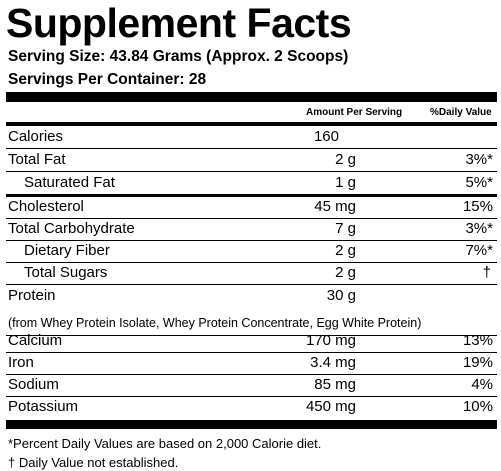 This screenshot has width=501, height=471. Describe the element at coordinates (251, 229) in the screenshot. I see `nutrient-row-total-carbohydrate: Total Carbohydrate 7 g 3%*` at that location.